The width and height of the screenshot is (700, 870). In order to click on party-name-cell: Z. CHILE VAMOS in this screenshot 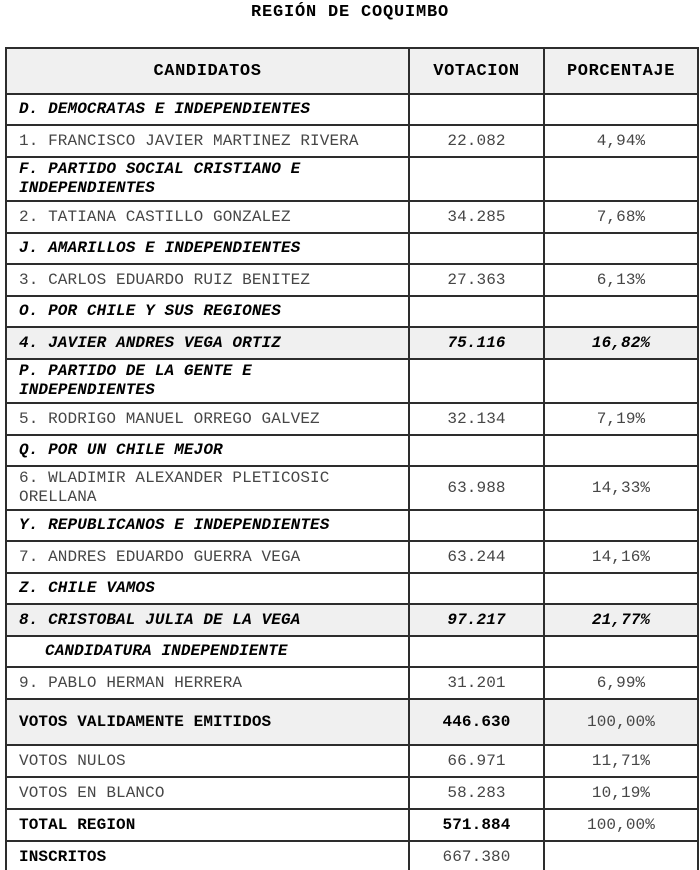, I will do `click(207, 588)`.